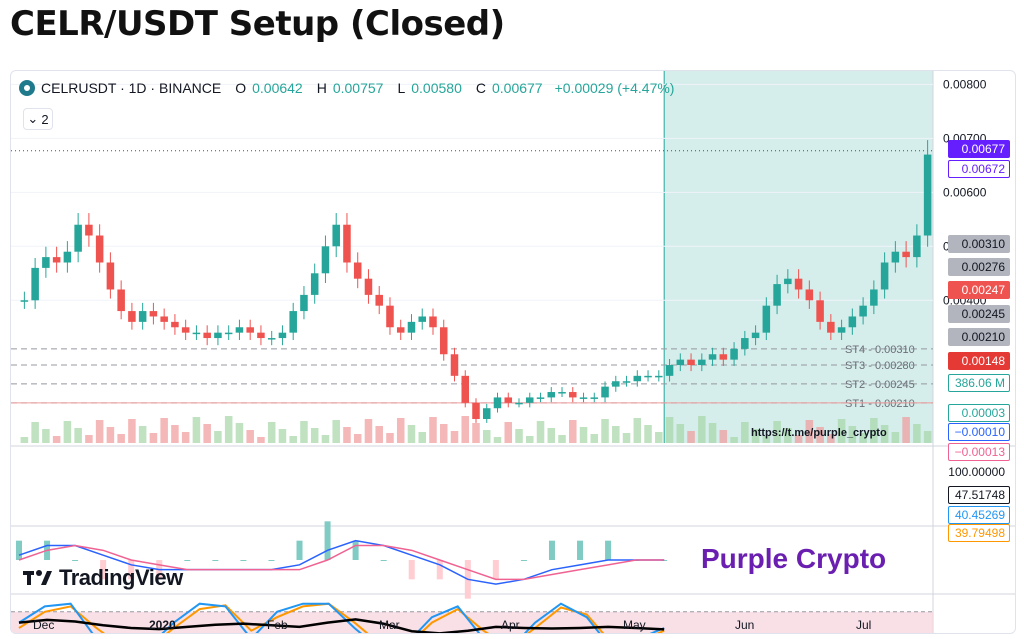 This screenshot has width=1024, height=639. Describe the element at coordinates (341, 617) in the screenshot. I see `stoch-k-line` at that location.